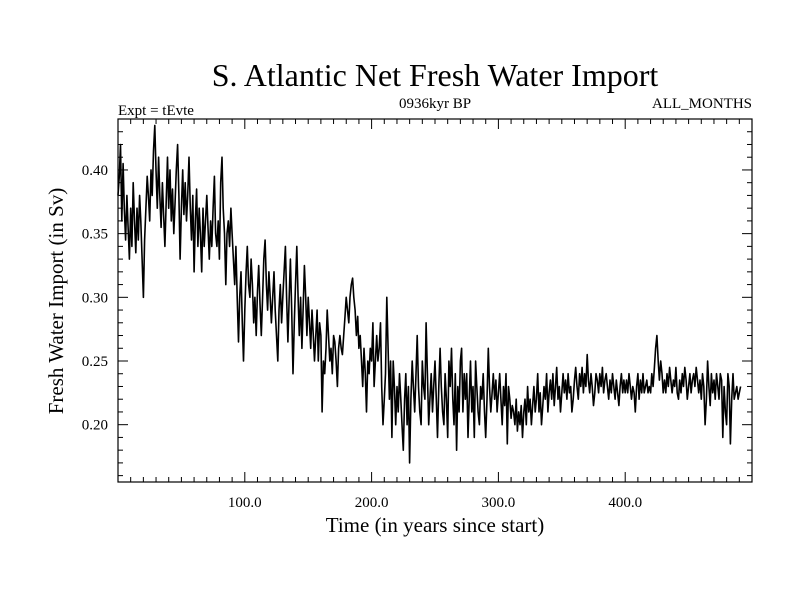 The width and height of the screenshot is (800, 600). Describe the element at coordinates (625, 503) in the screenshot. I see `x-tick-label: 400.0` at that location.